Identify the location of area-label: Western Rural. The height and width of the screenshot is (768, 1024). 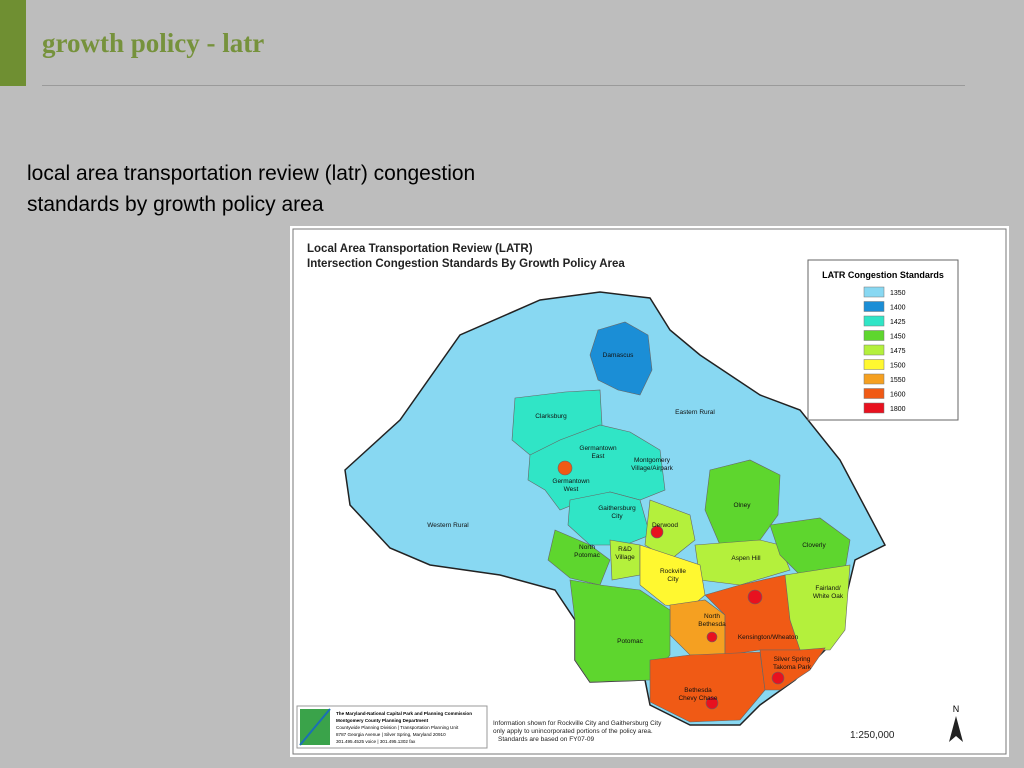
(448, 525).